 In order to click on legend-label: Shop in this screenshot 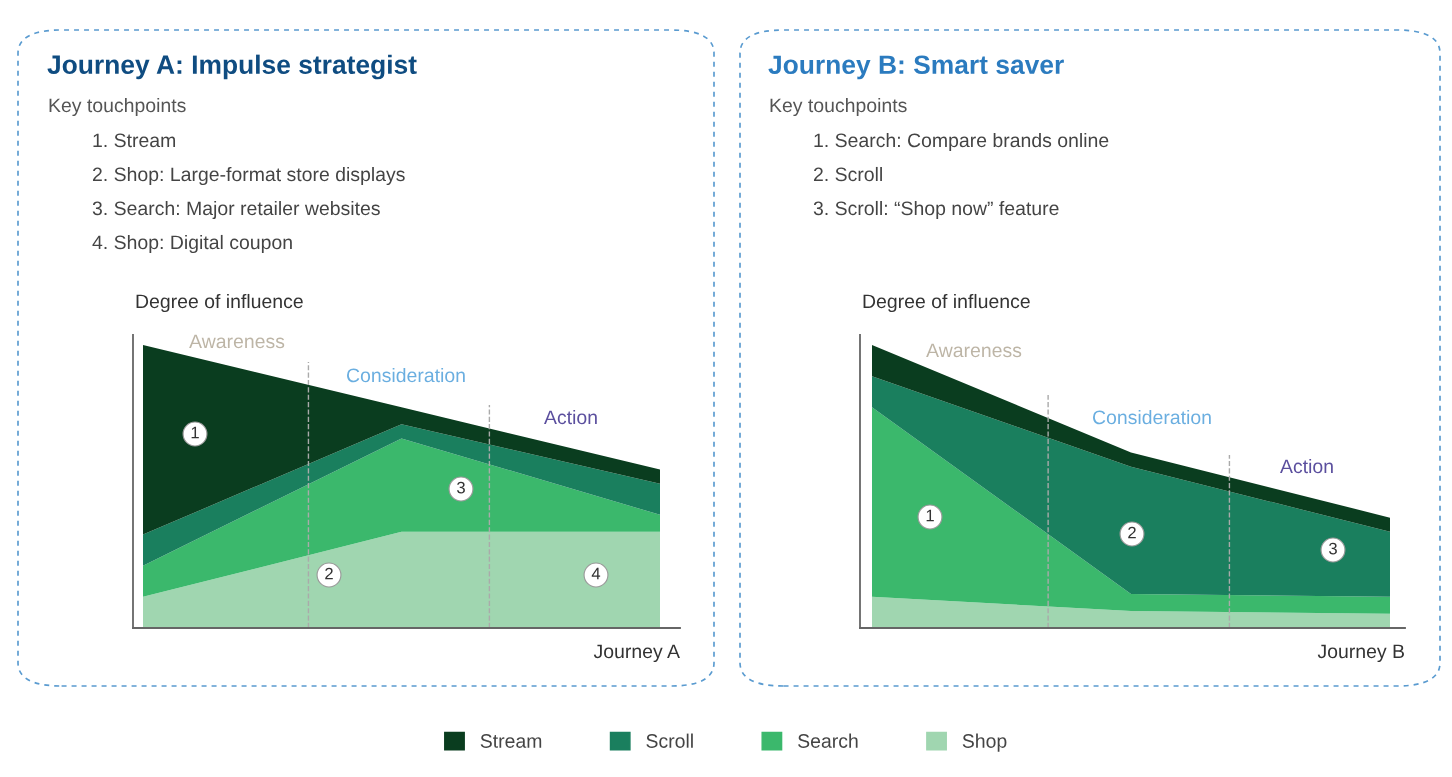, I will do `click(984, 742)`.